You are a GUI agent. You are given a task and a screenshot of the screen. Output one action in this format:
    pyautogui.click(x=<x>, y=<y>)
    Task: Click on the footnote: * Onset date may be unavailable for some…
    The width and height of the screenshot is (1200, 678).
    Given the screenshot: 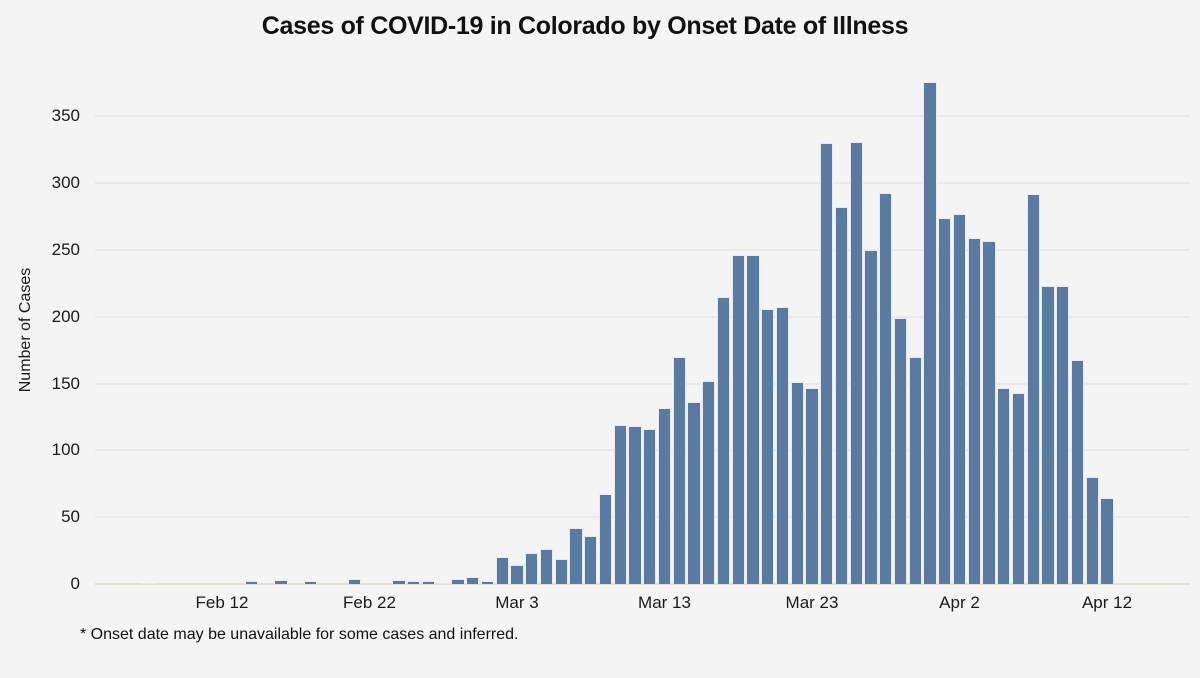 What is the action you would take?
    pyautogui.click(x=299, y=634)
    